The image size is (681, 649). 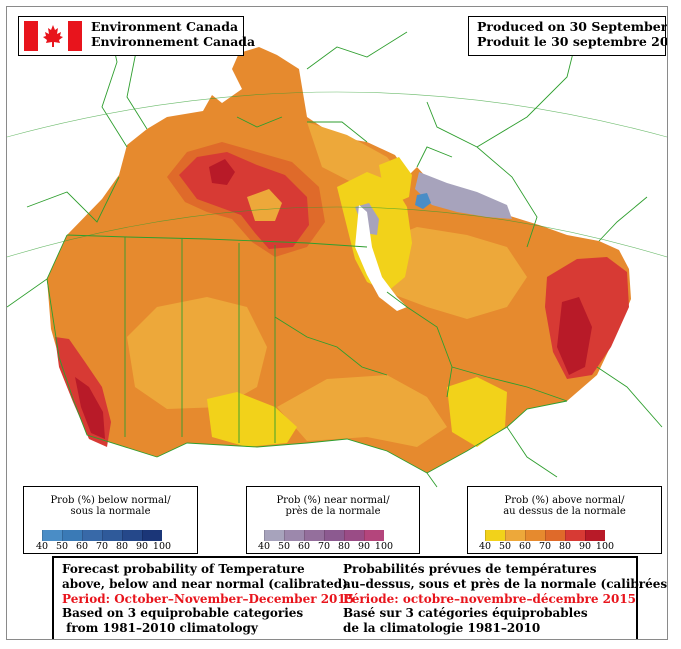 I want to click on legend-below-color-bar, so click(x=102, y=535).